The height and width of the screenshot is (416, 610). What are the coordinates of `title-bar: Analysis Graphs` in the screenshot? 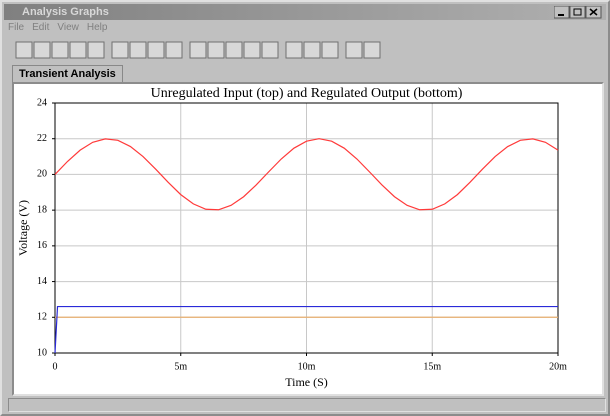 It's located at (305, 12).